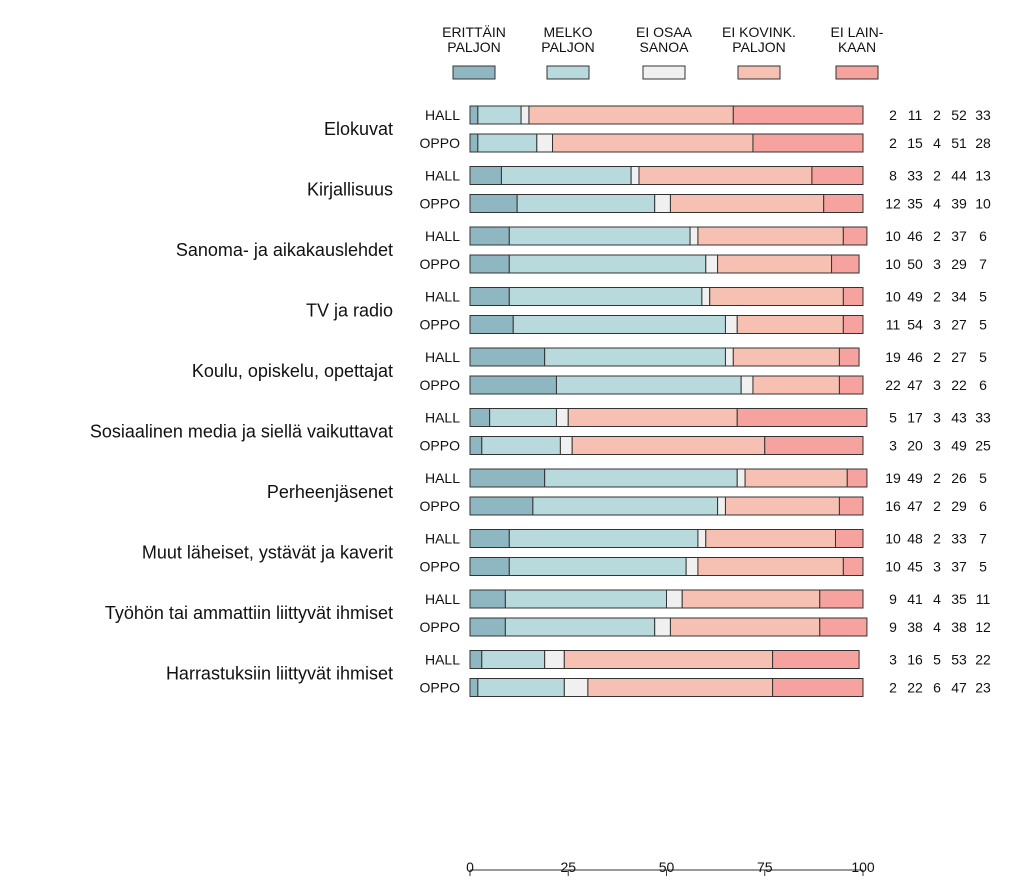  I want to click on data-label: 17, so click(915, 418).